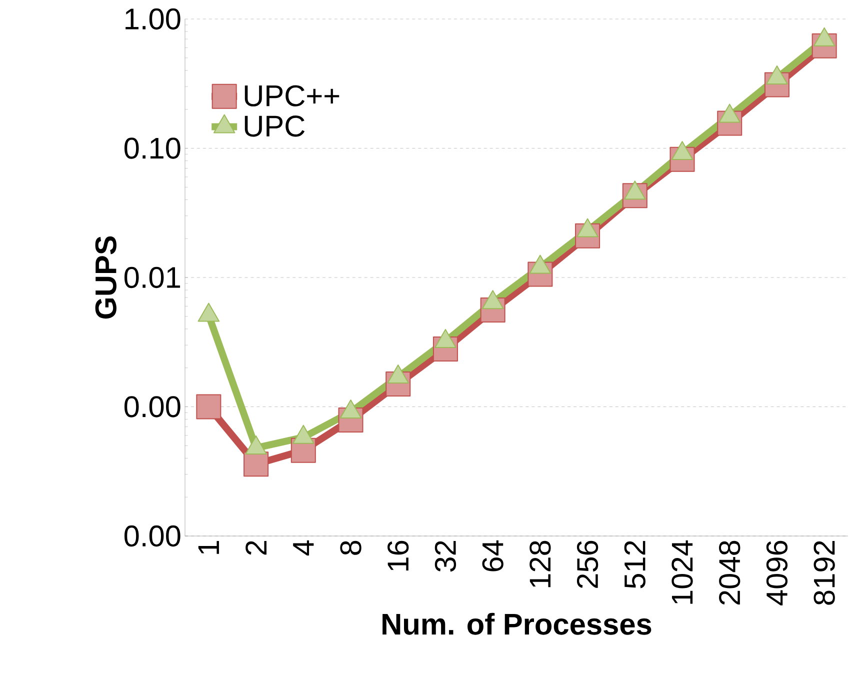 Image resolution: width=854 pixels, height=676 pixels. What do you see at coordinates (208, 547) in the screenshot?
I see `x-tick-label: 1` at bounding box center [208, 547].